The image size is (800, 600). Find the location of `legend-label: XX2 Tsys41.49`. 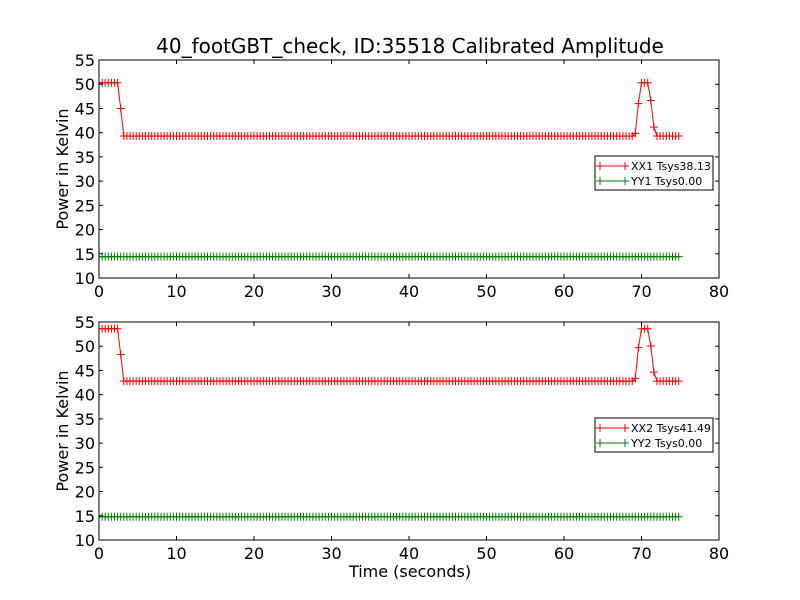

legend-label: XX2 Tsys41.49 is located at coordinates (671, 428).